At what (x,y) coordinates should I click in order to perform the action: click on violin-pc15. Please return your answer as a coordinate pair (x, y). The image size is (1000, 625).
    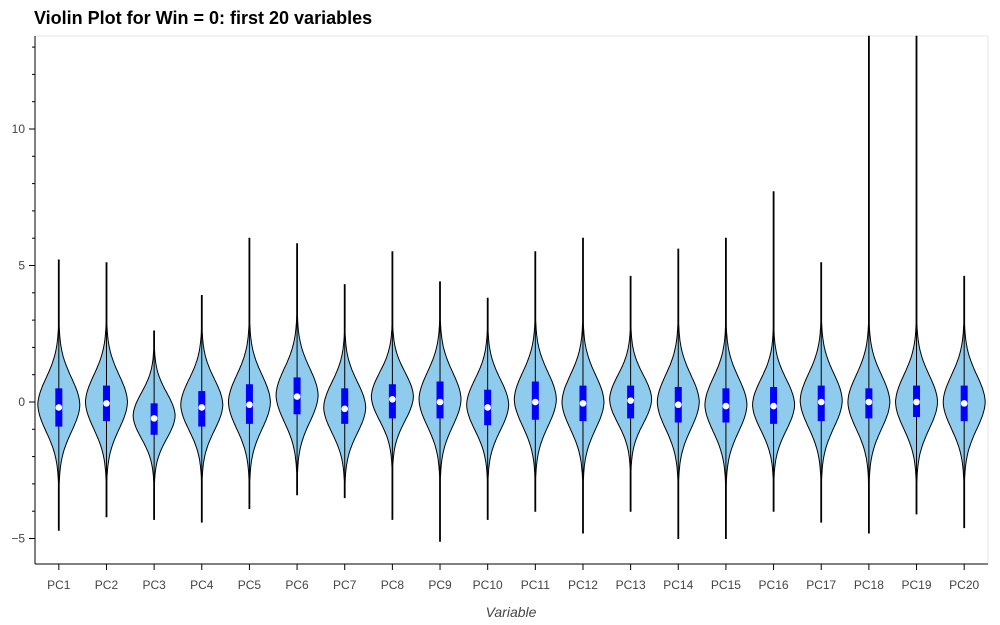
    Looking at the image, I should click on (726, 388).